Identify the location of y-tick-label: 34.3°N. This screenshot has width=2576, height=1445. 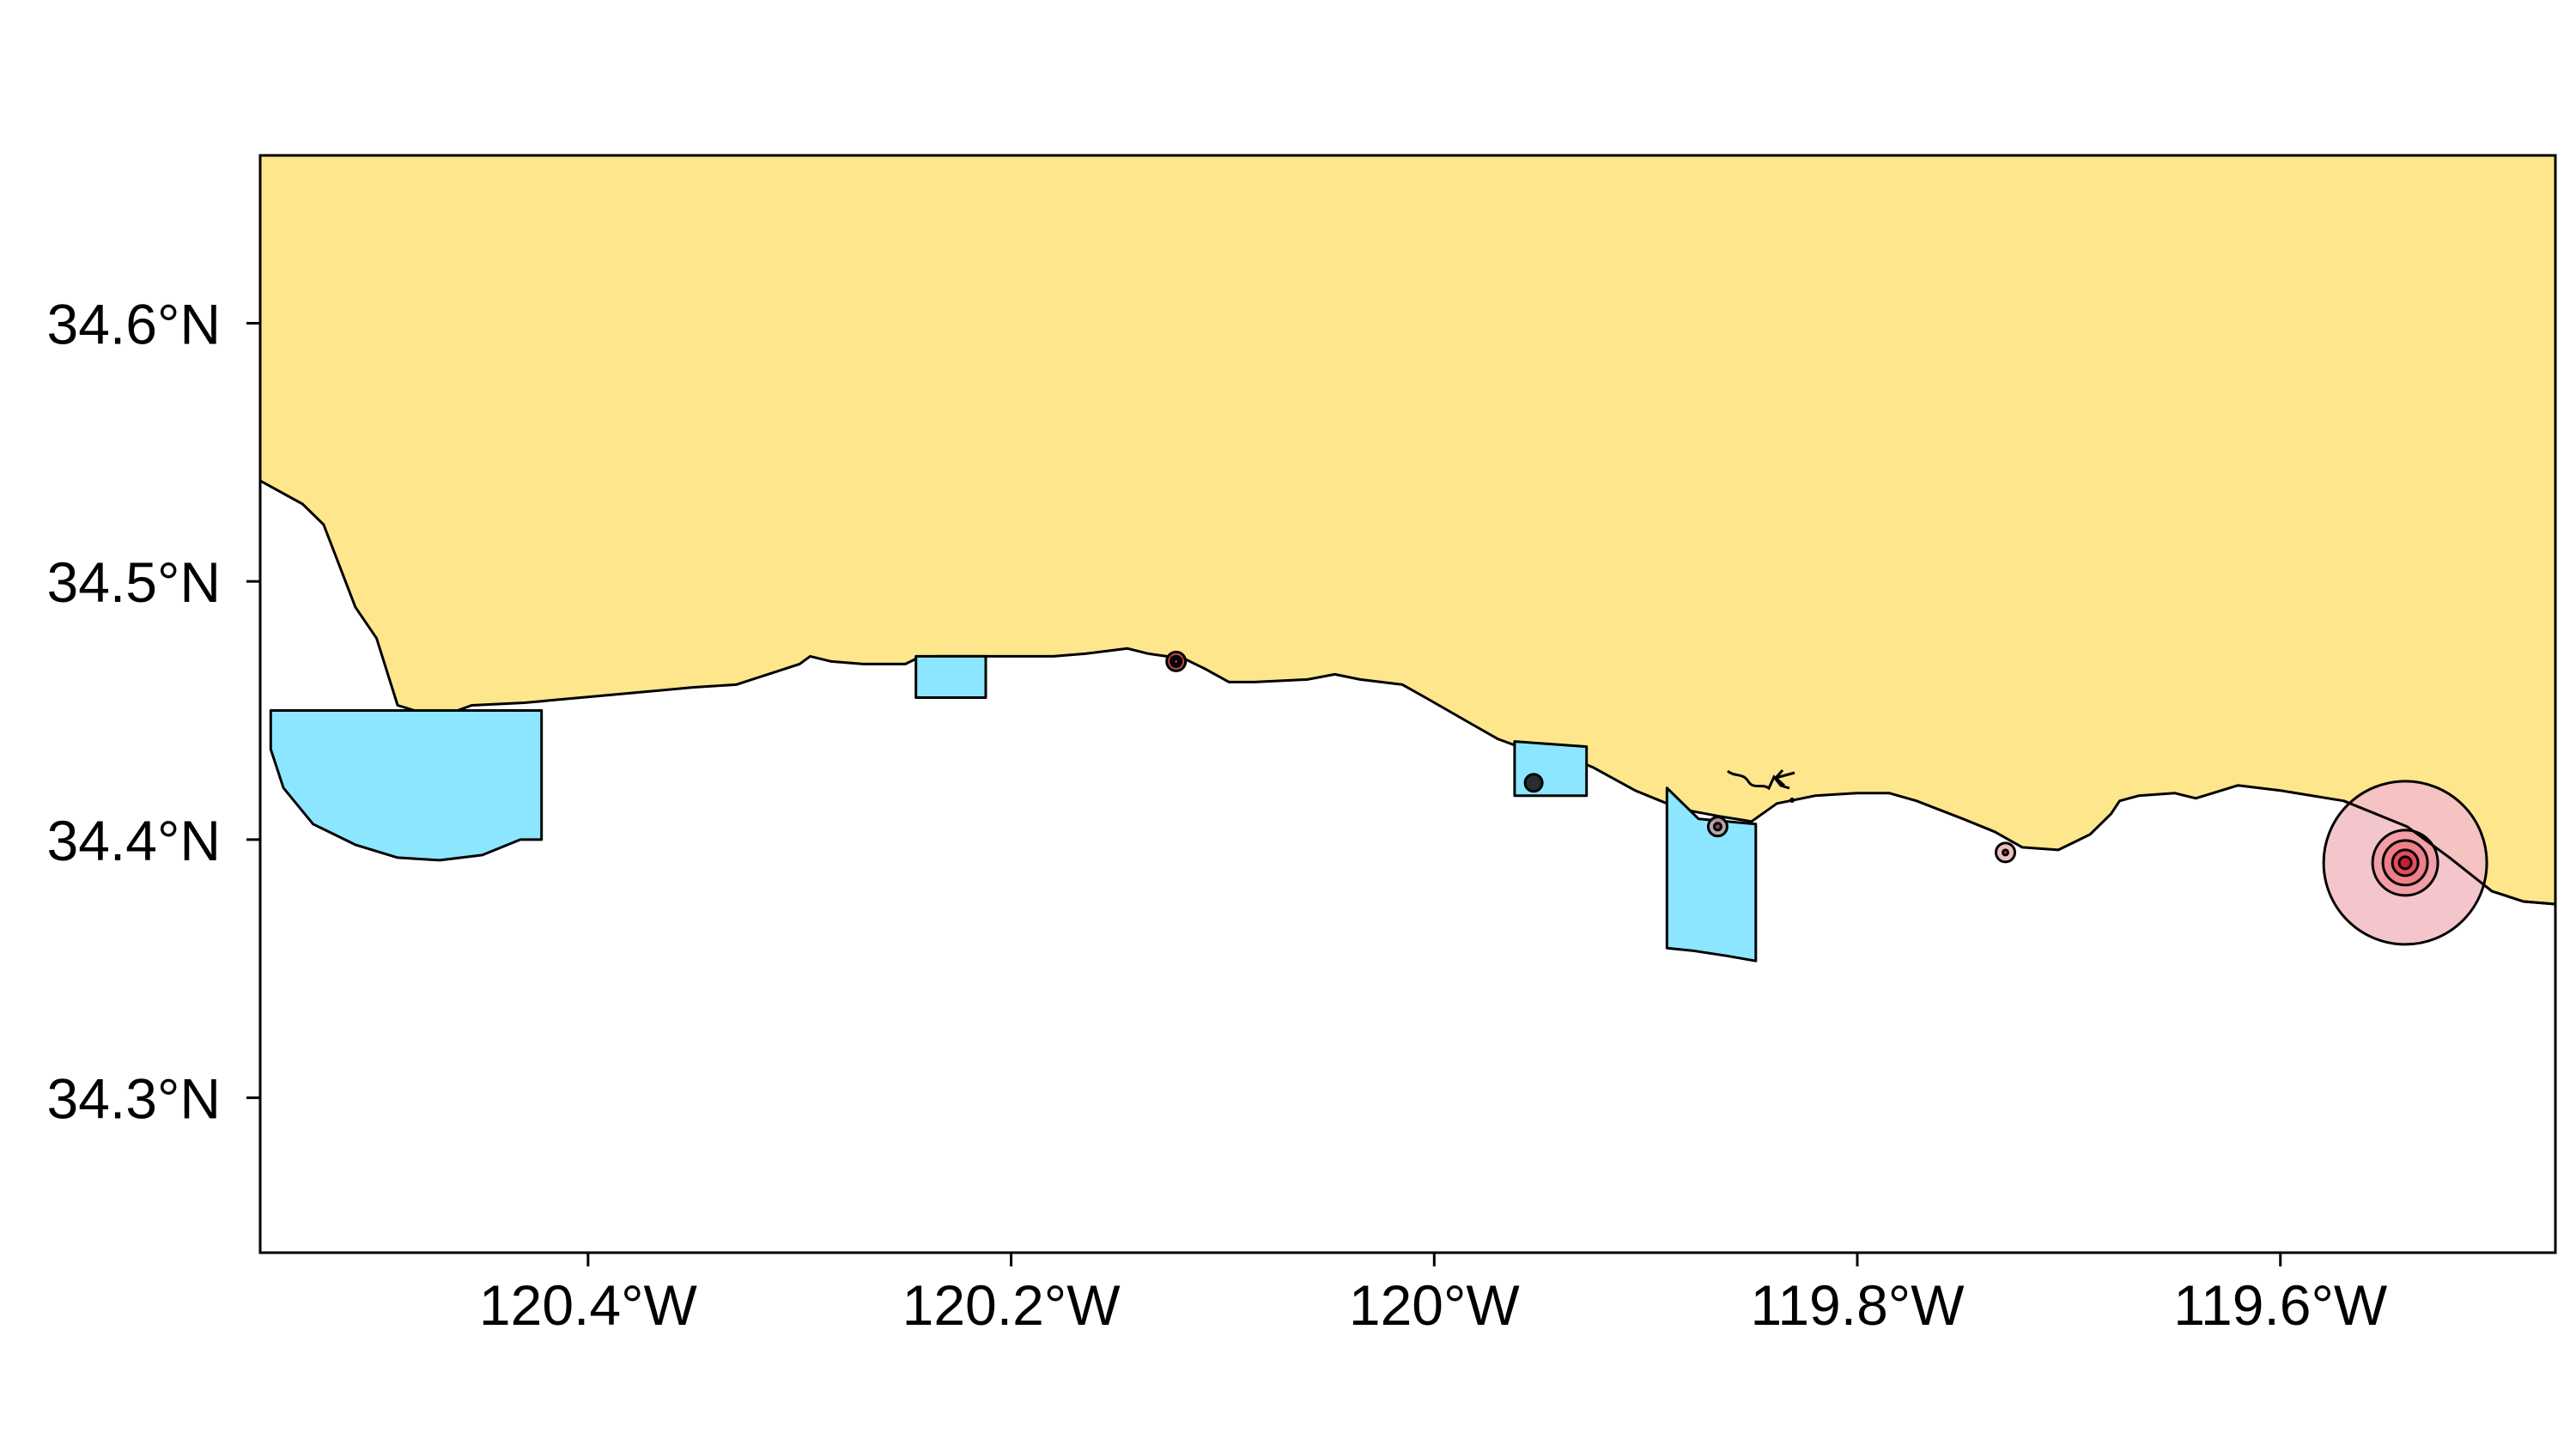
(133, 1099).